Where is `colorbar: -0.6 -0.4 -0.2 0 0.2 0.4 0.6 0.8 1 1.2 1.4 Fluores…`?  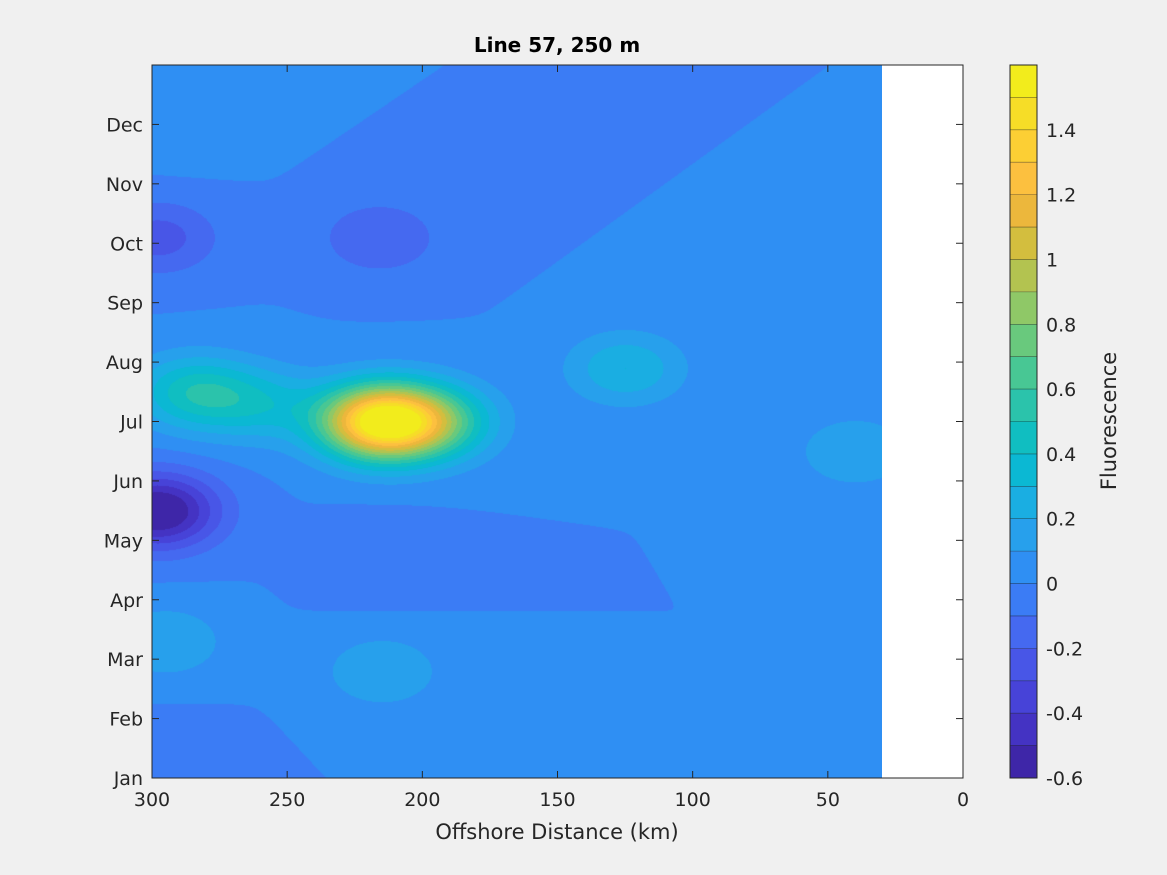
colorbar: -0.6 -0.4 -0.2 0 0.2 0.4 0.6 0.8 1 1.2 1.4 Fluores… is located at coordinates (1065, 427).